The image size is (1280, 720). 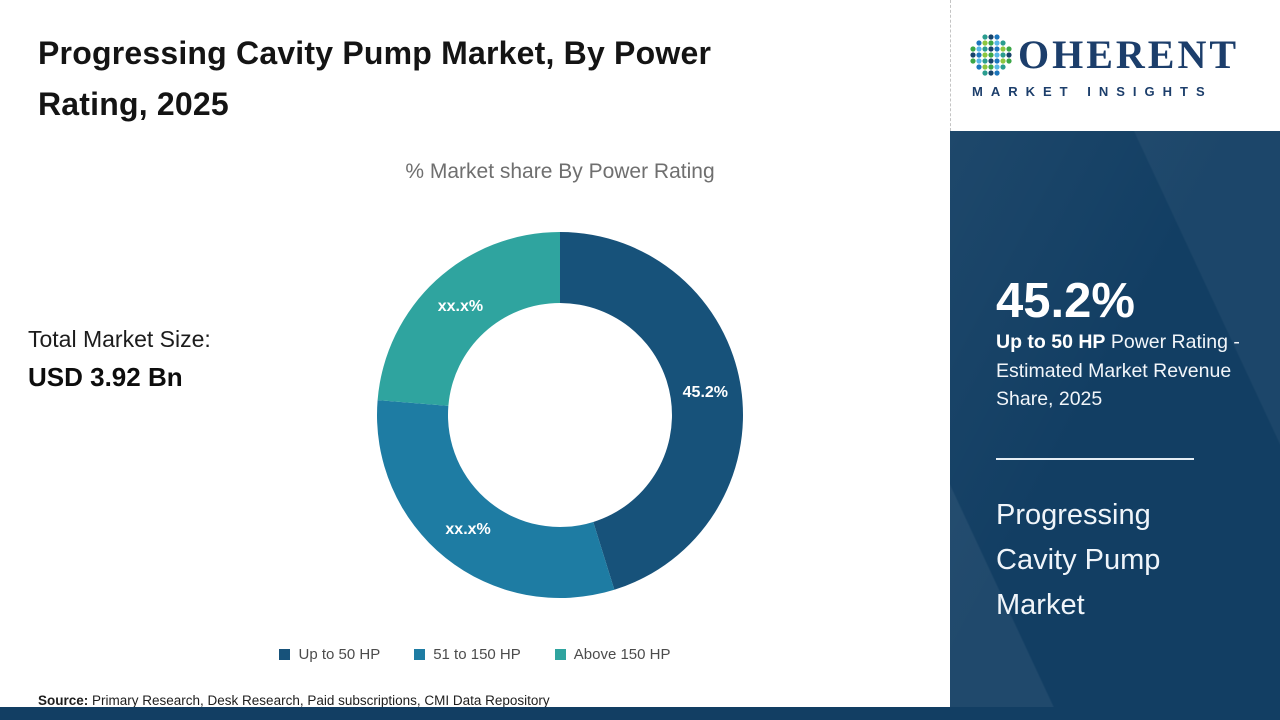 I want to click on coherent-globe-icon, so click(x=991, y=54).